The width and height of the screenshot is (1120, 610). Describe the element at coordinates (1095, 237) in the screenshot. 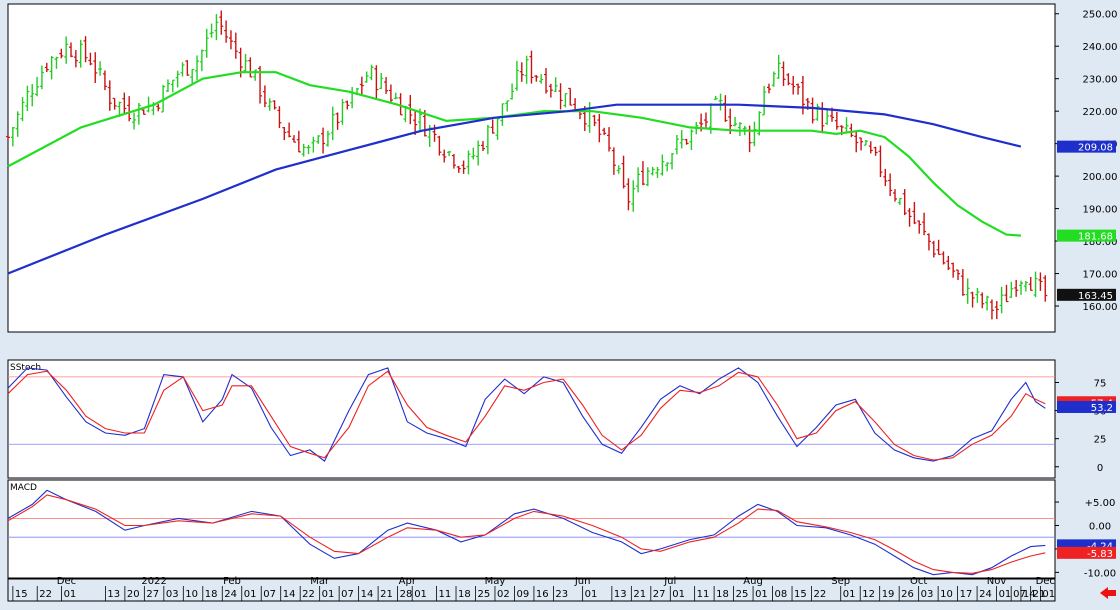

I see `moving-average-badge-2: 181.68` at that location.